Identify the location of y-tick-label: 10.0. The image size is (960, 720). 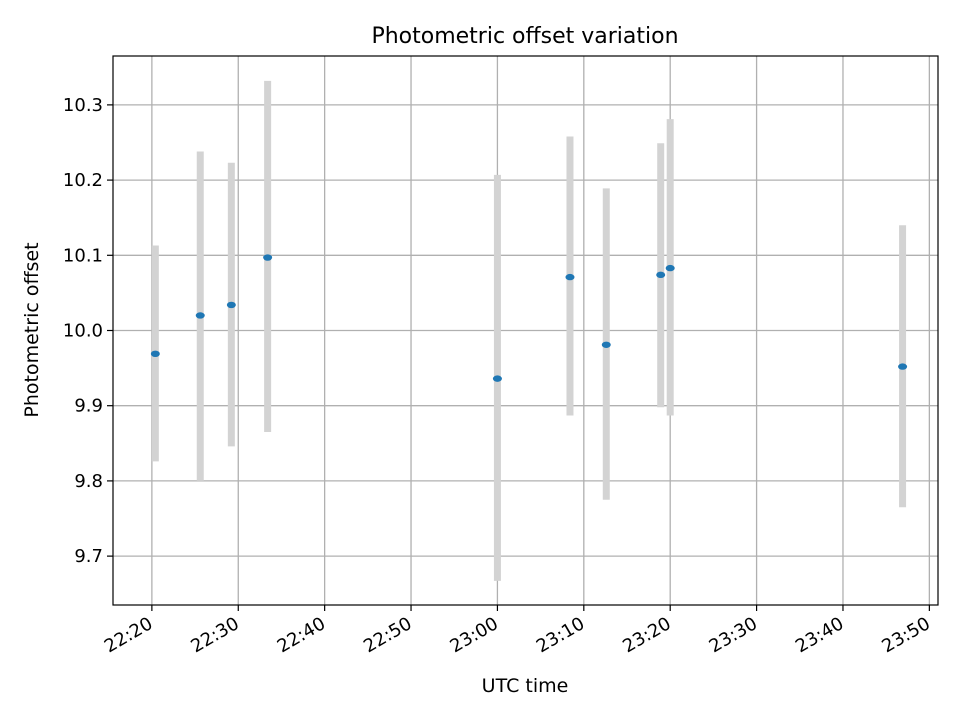
(83, 331).